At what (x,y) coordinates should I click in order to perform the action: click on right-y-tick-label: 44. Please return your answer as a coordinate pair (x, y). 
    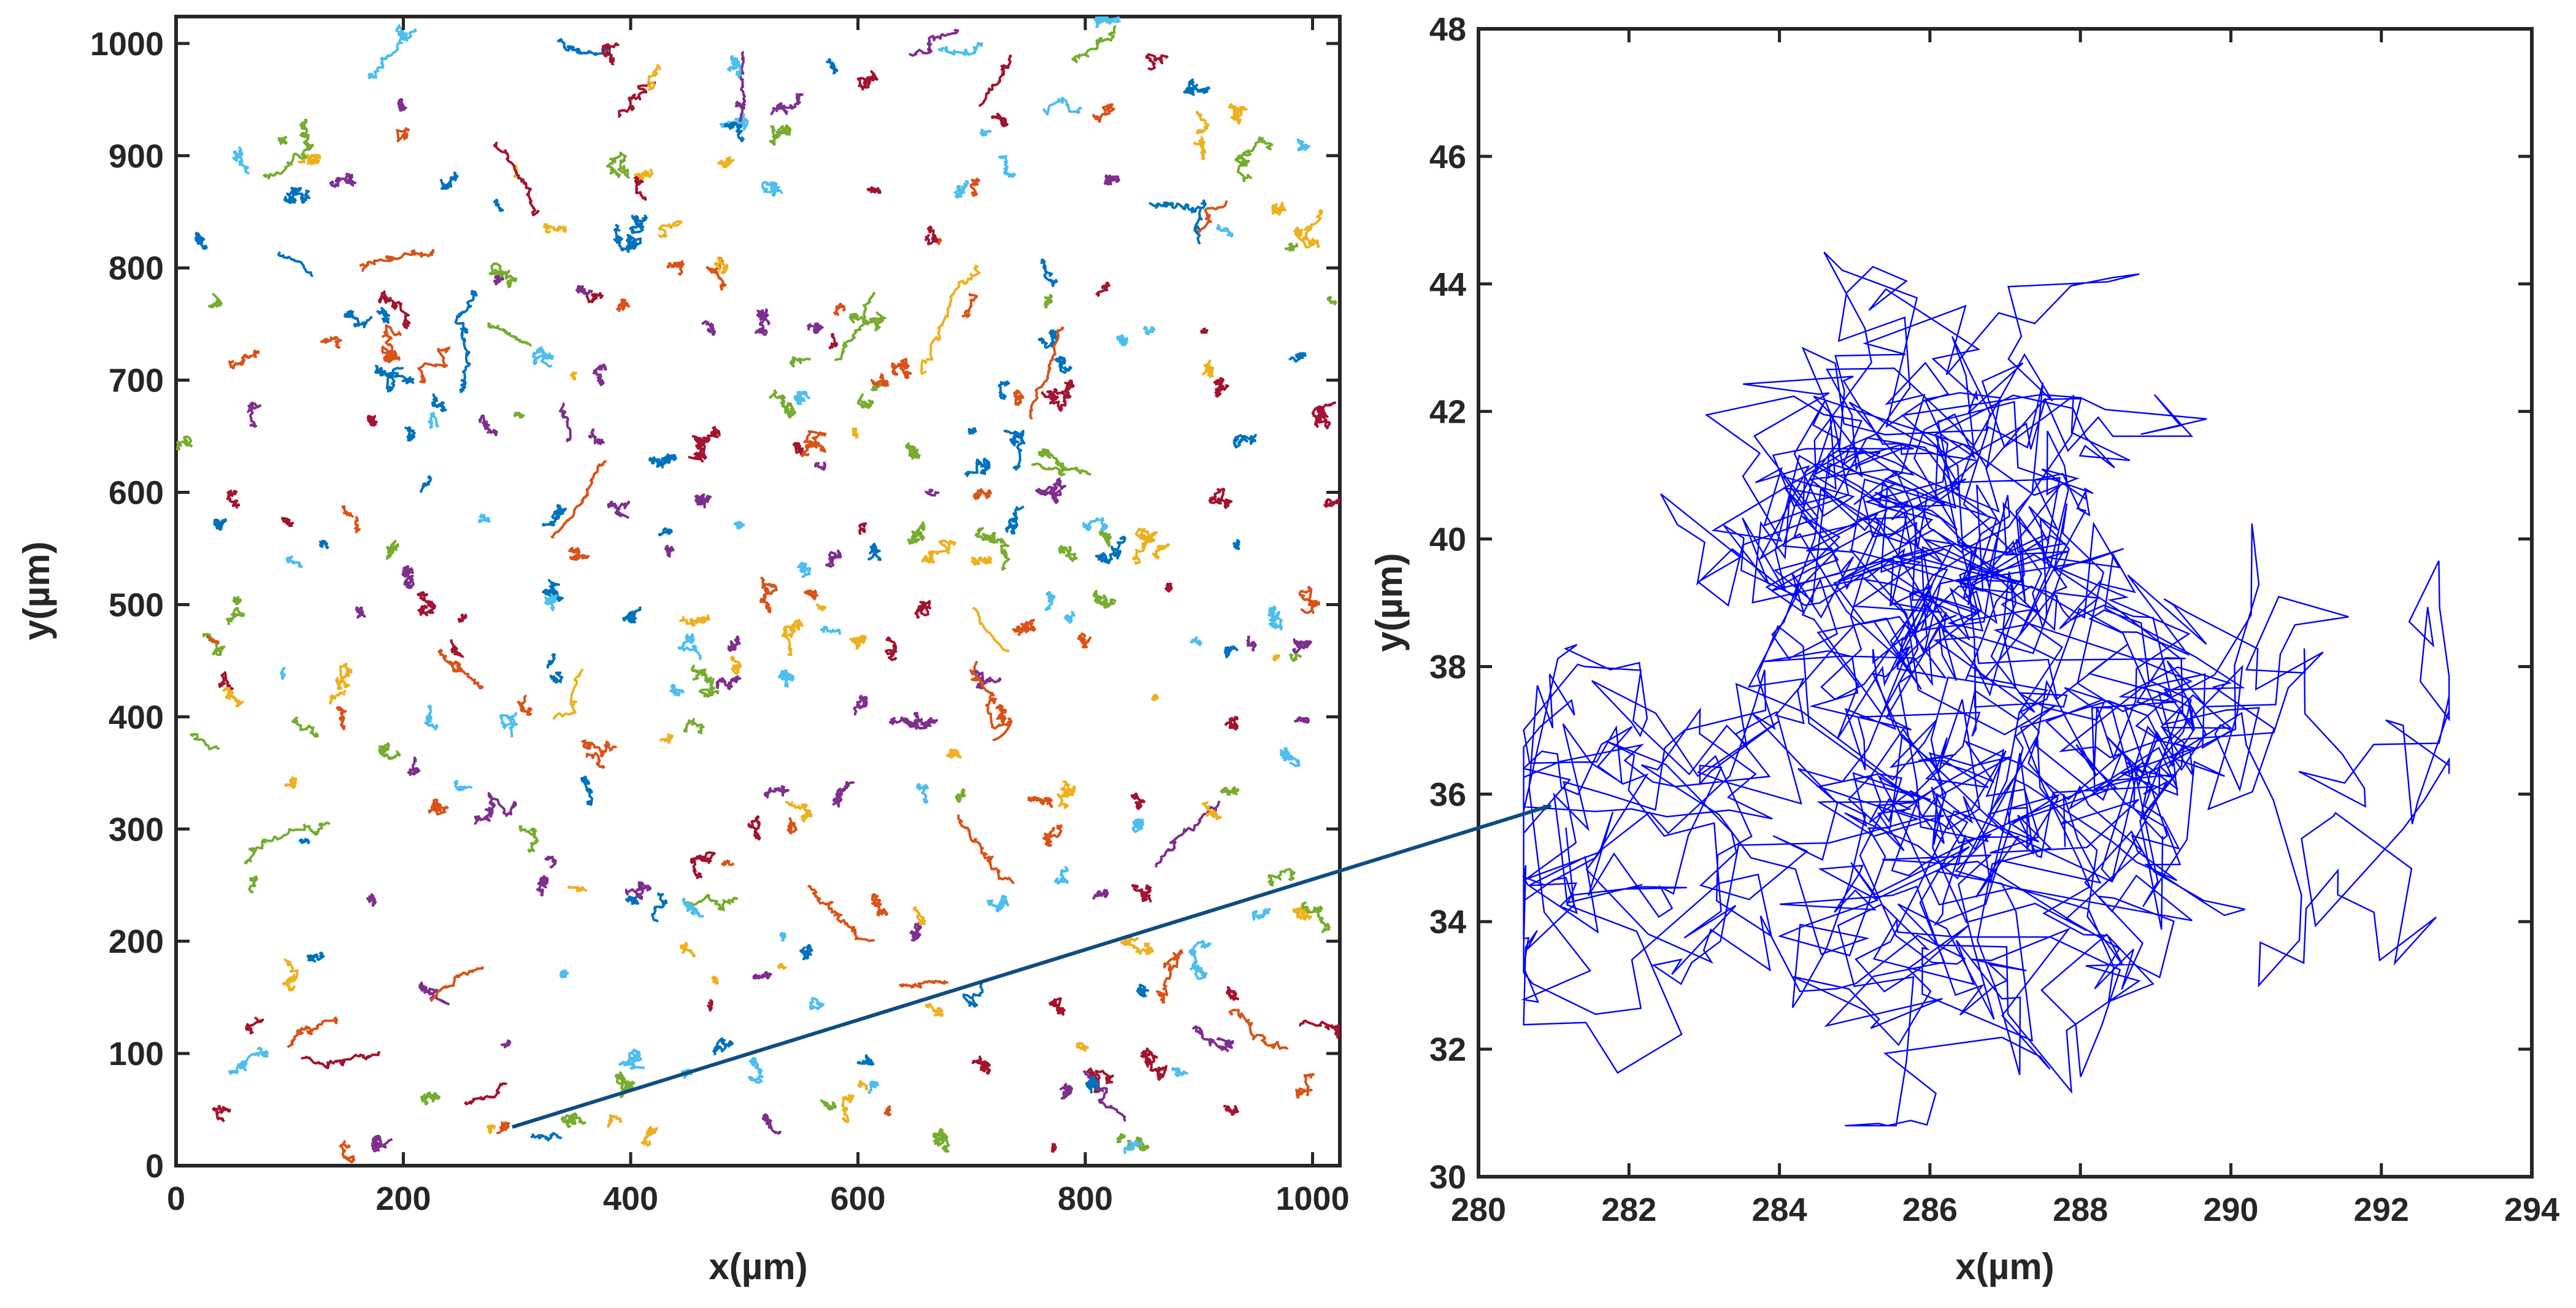
    Looking at the image, I should click on (1447, 284).